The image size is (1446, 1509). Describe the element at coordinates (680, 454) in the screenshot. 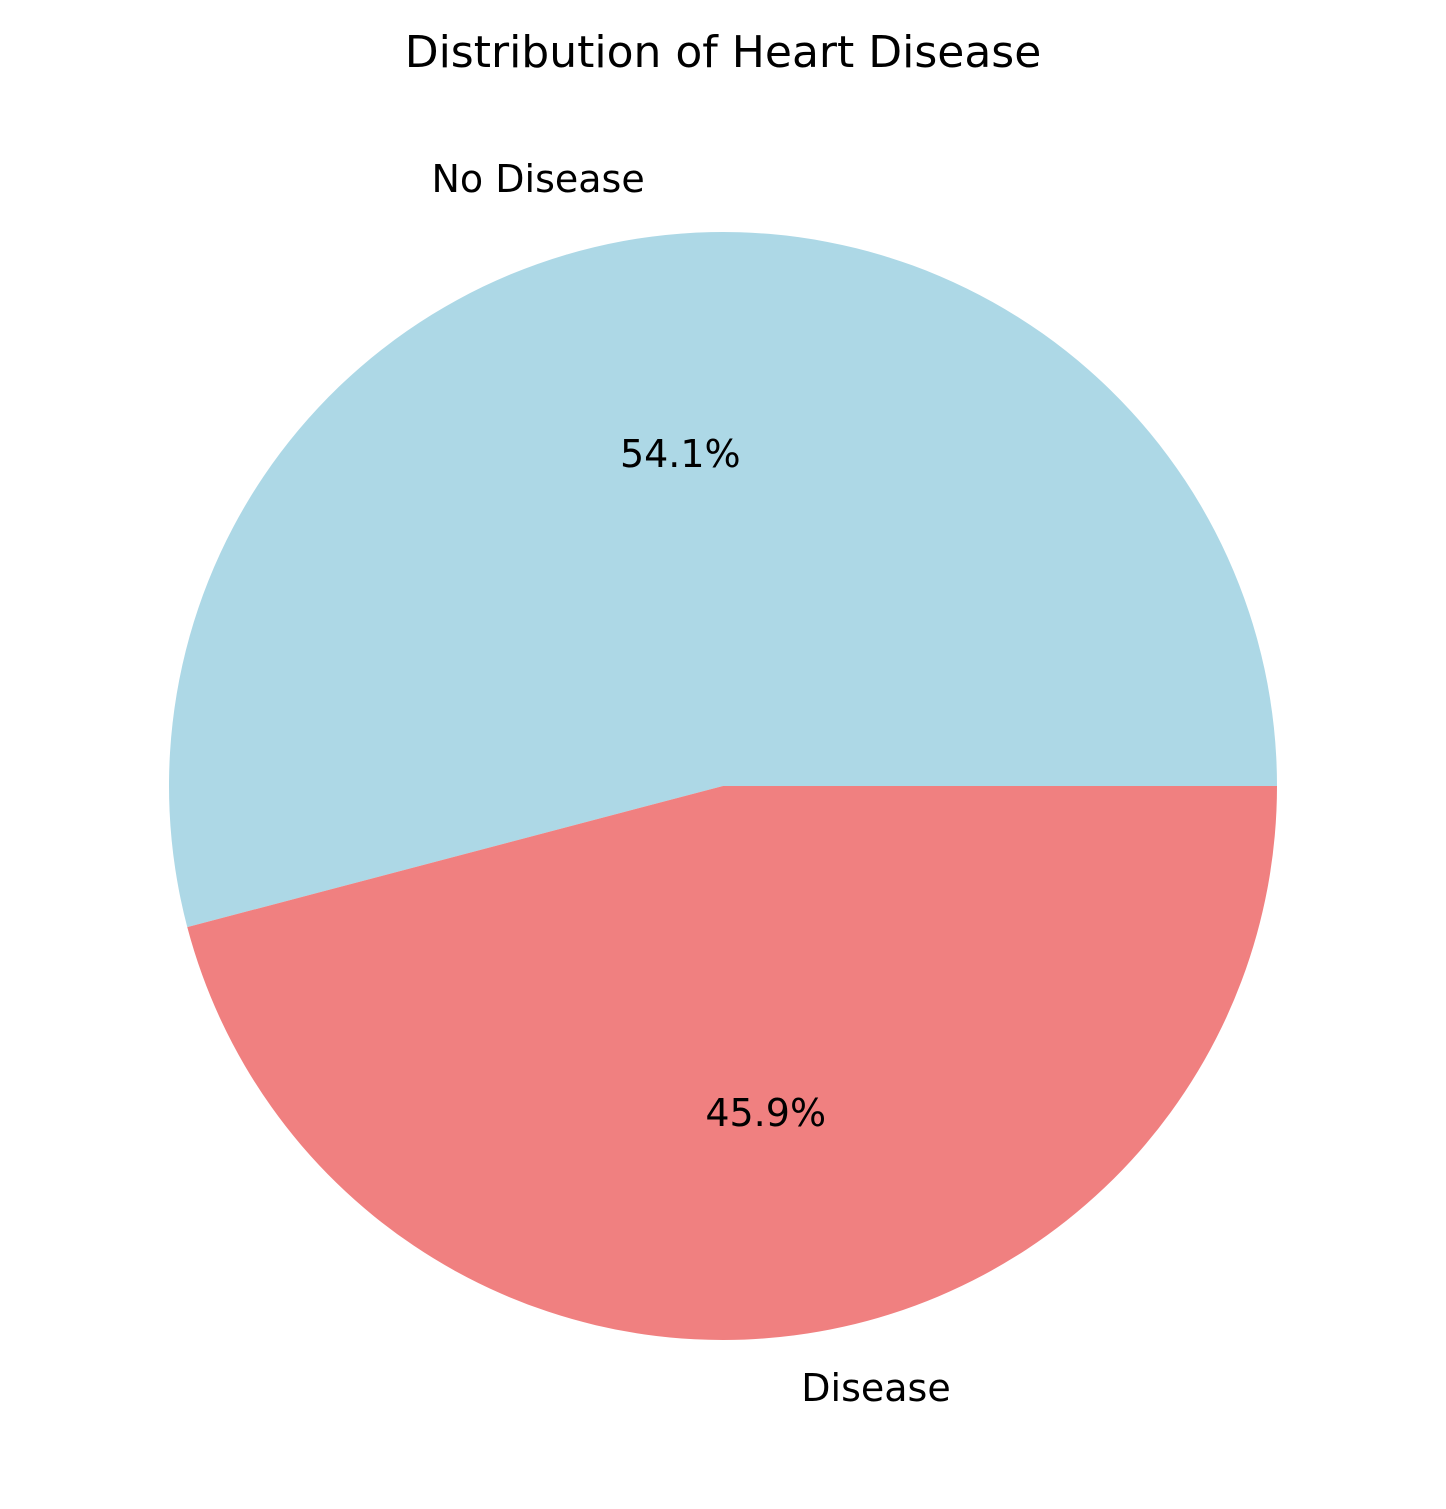

I see `slice-percent-label: 54.1%` at that location.